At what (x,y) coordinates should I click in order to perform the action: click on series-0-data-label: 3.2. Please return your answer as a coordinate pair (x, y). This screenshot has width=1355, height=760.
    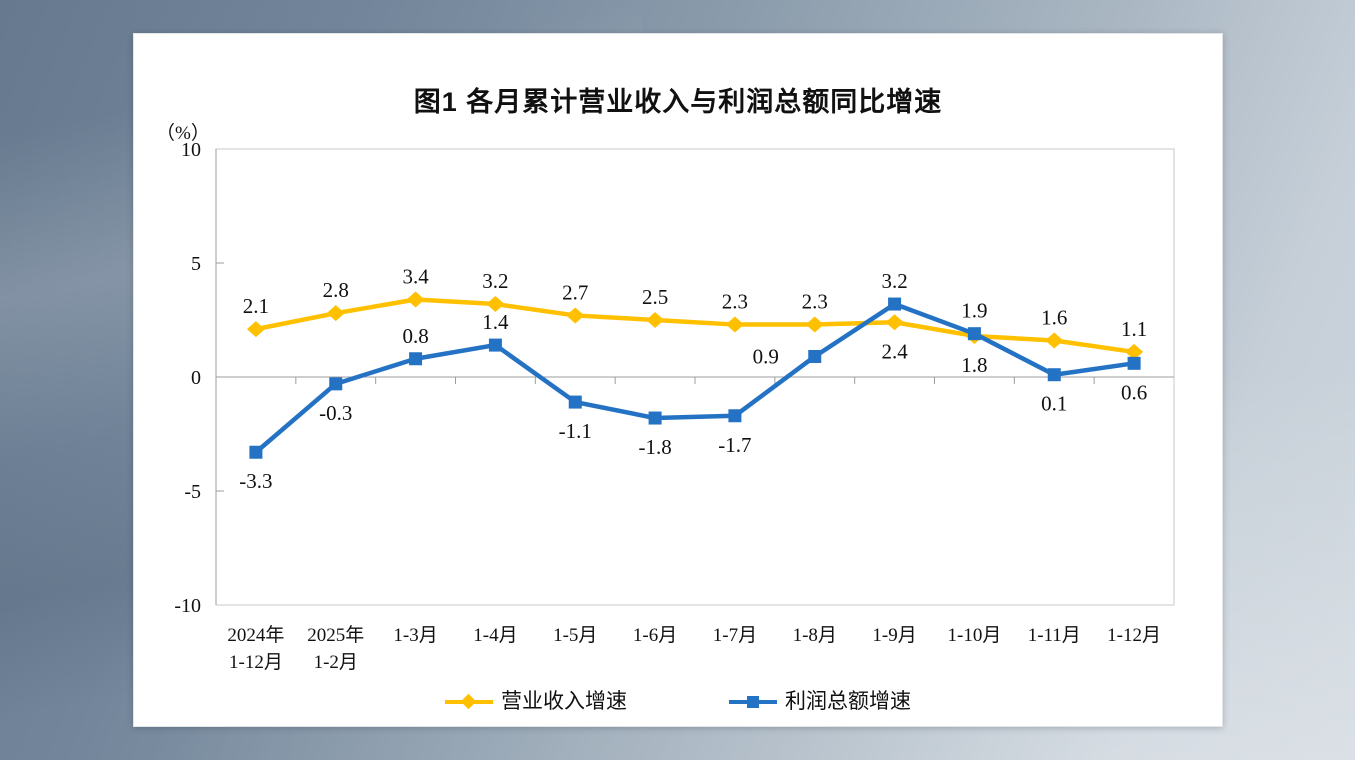
    Looking at the image, I should click on (495, 281).